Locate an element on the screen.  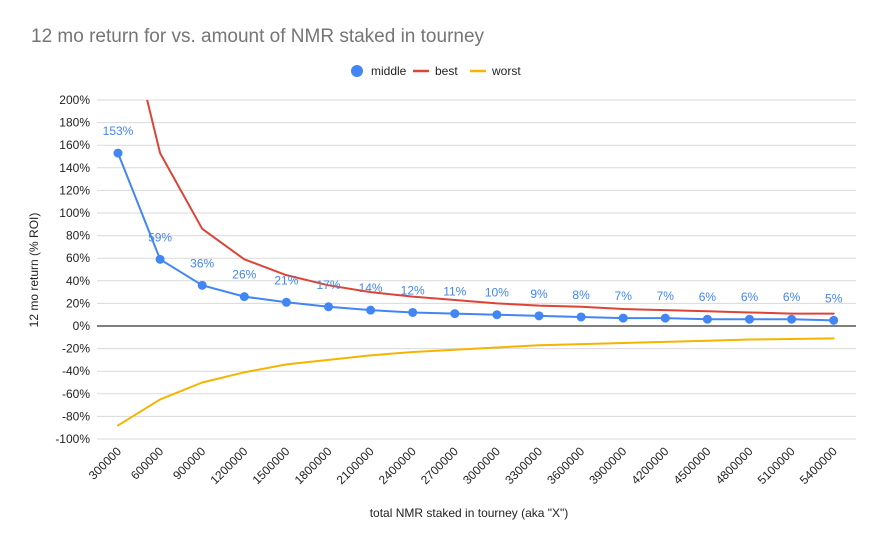
legend-label-worst: worst is located at coordinates (506, 71).